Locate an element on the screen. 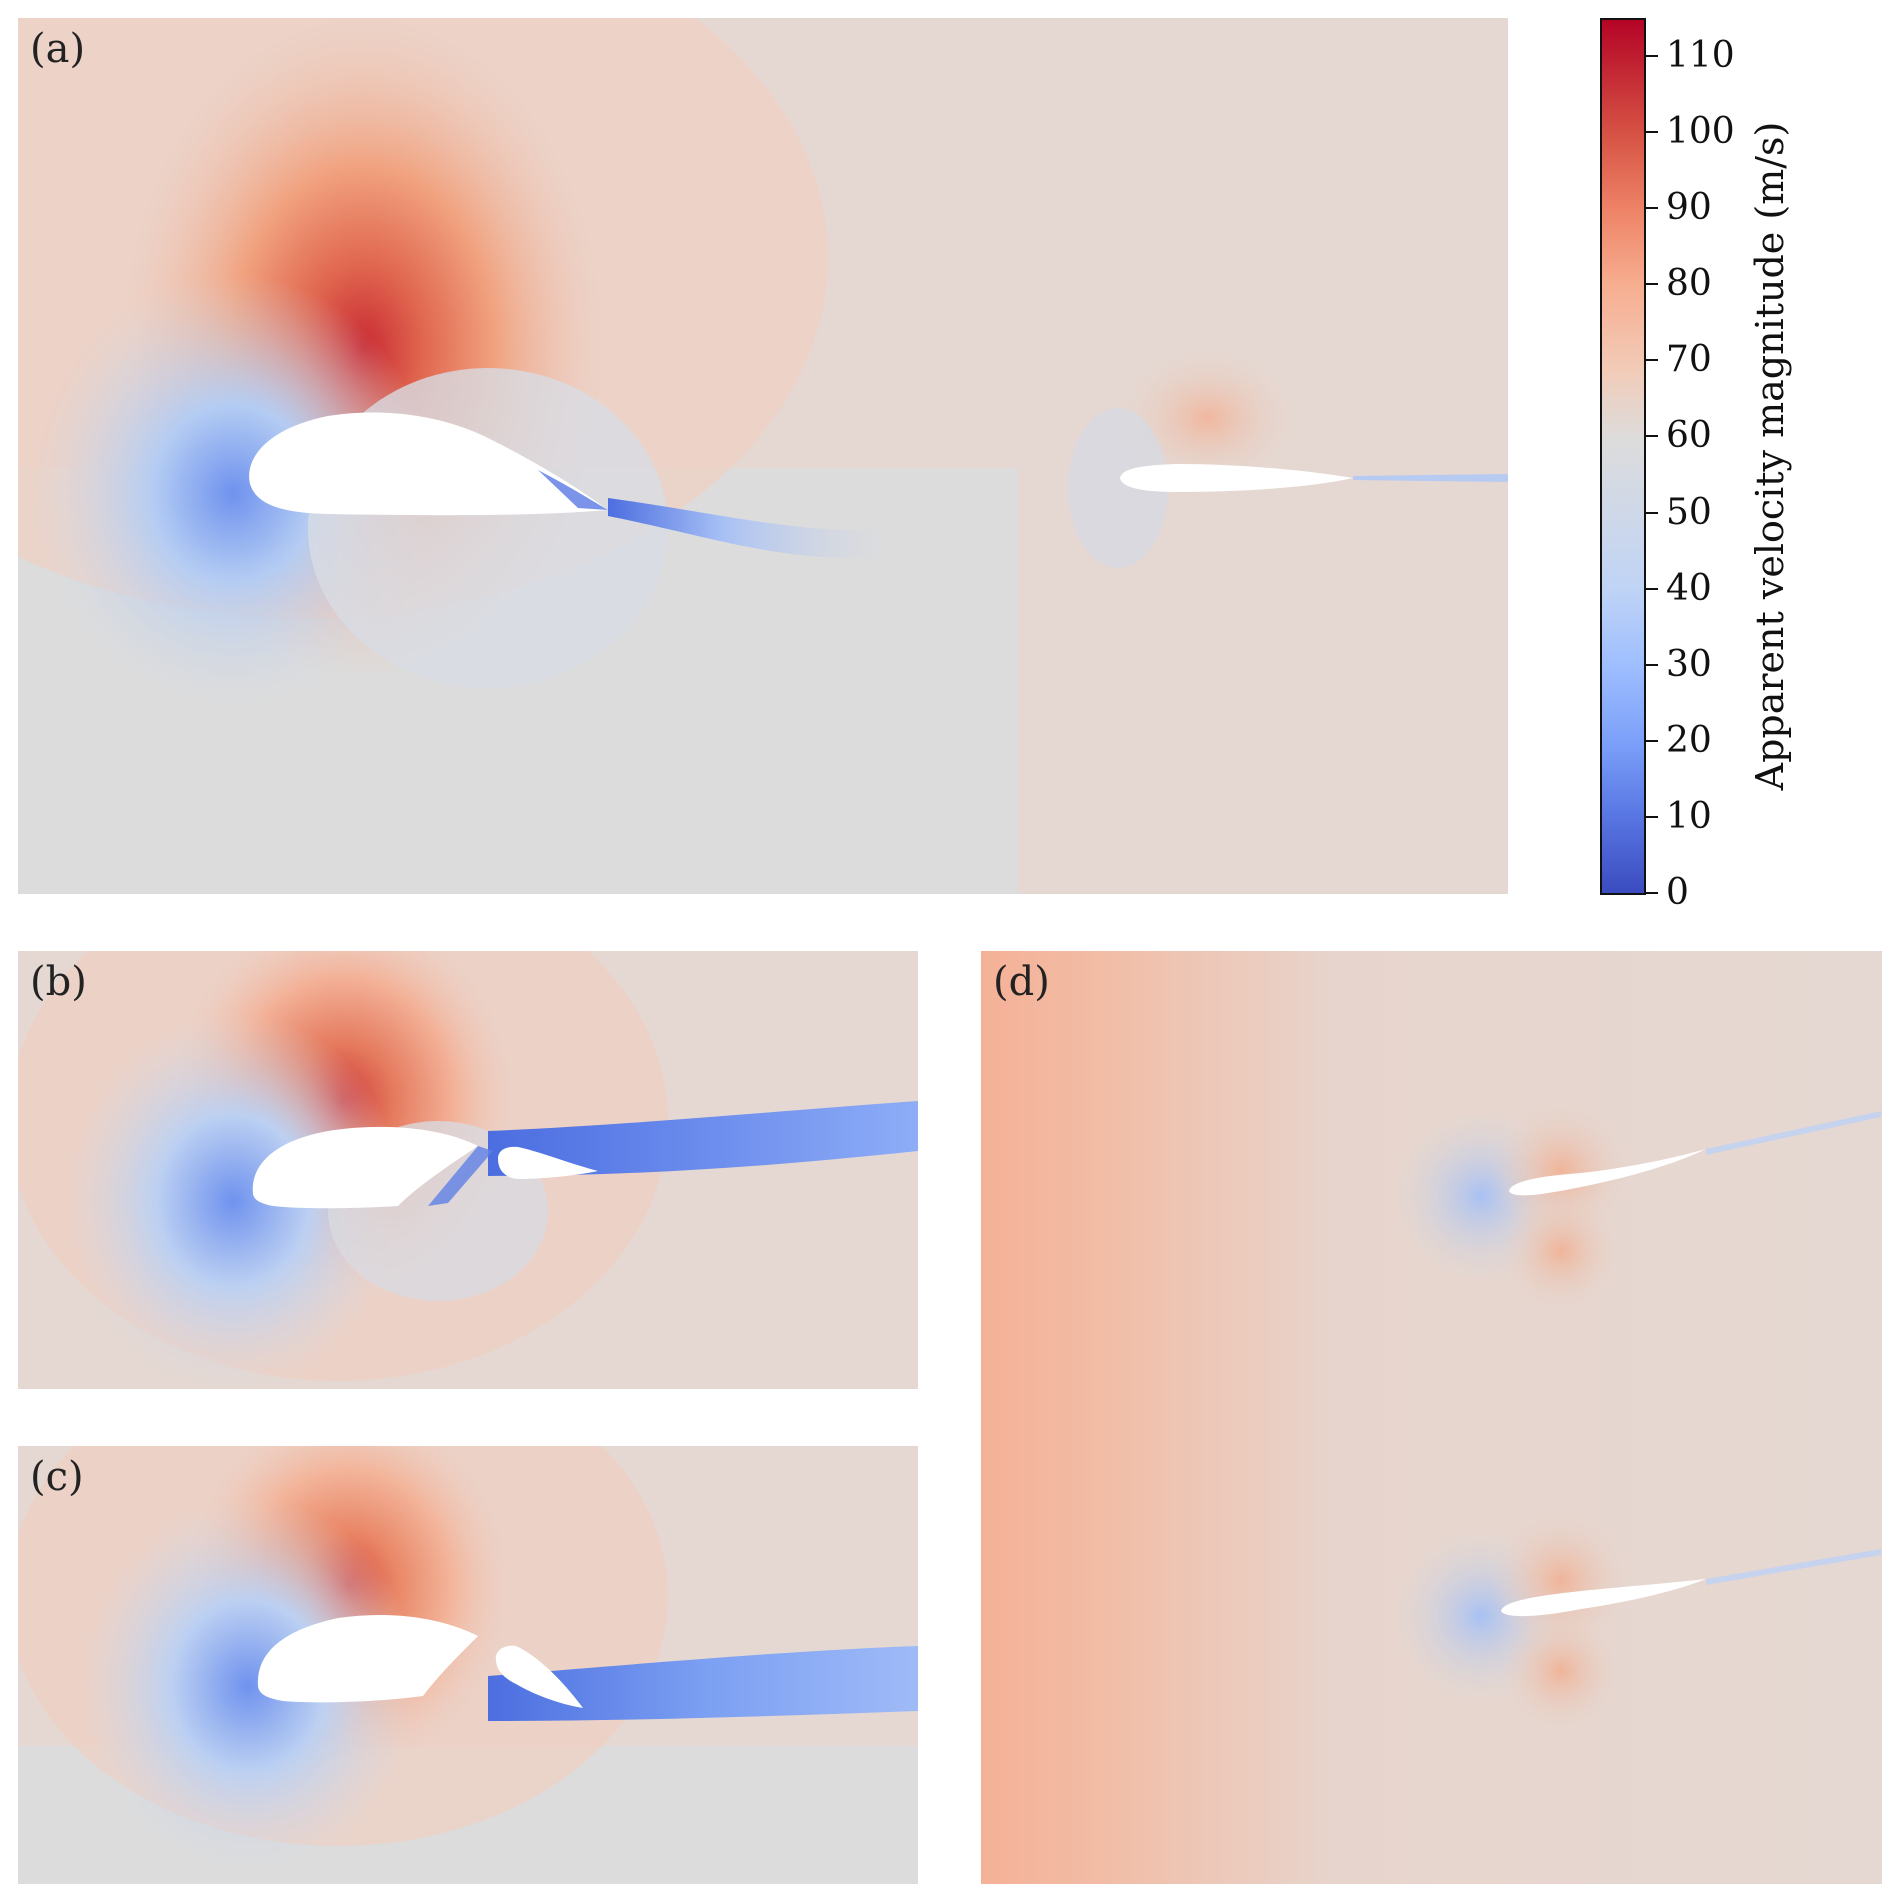  panel-label-c: (c) is located at coordinates (57, 1477).